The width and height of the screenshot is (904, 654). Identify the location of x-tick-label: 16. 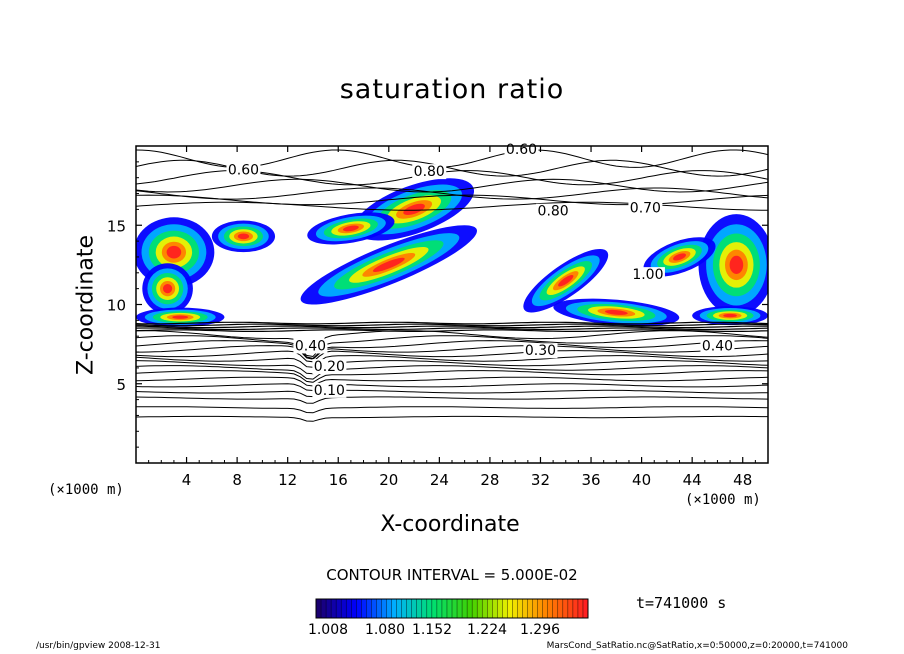
(338, 480).